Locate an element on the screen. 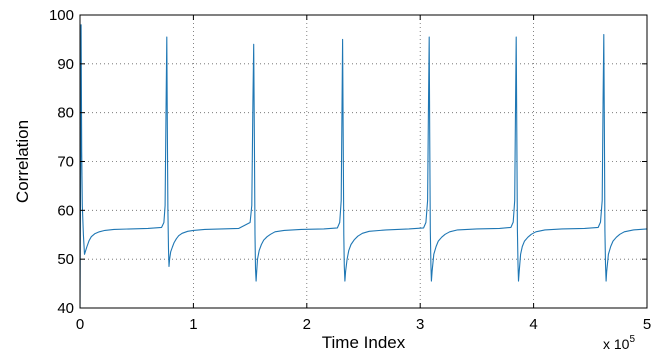  y-tick-label: 40 is located at coordinates (65, 308).